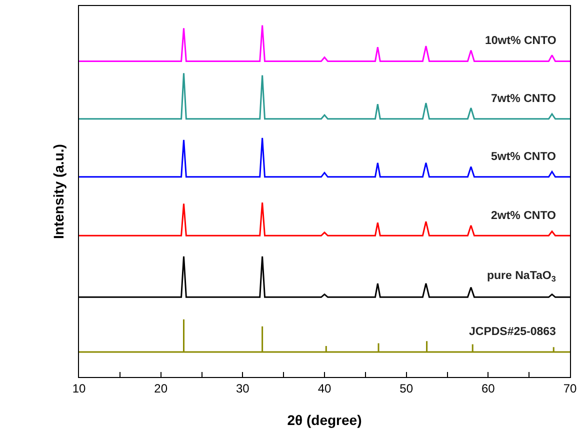 This screenshot has width=582, height=438. I want to click on x-tick-label: 30, so click(243, 389).